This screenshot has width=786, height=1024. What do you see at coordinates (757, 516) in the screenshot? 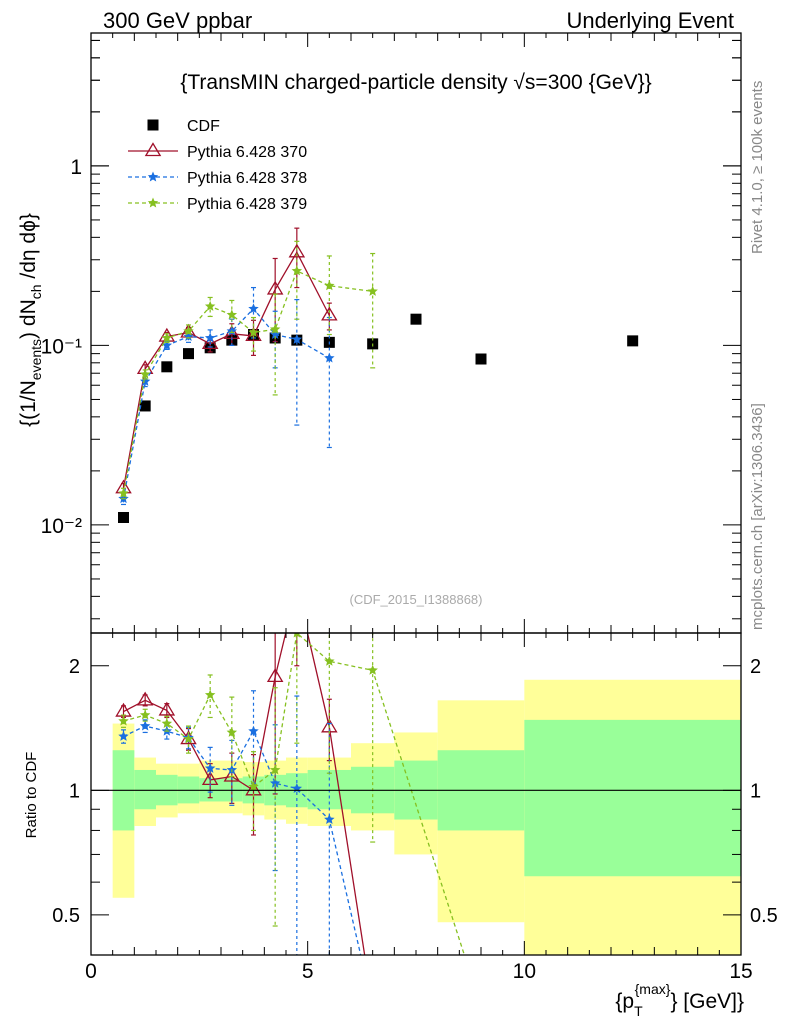
I see `side-label-mcplots: mcplots.cern.ch [arXiv:1306.3436]` at bounding box center [757, 516].